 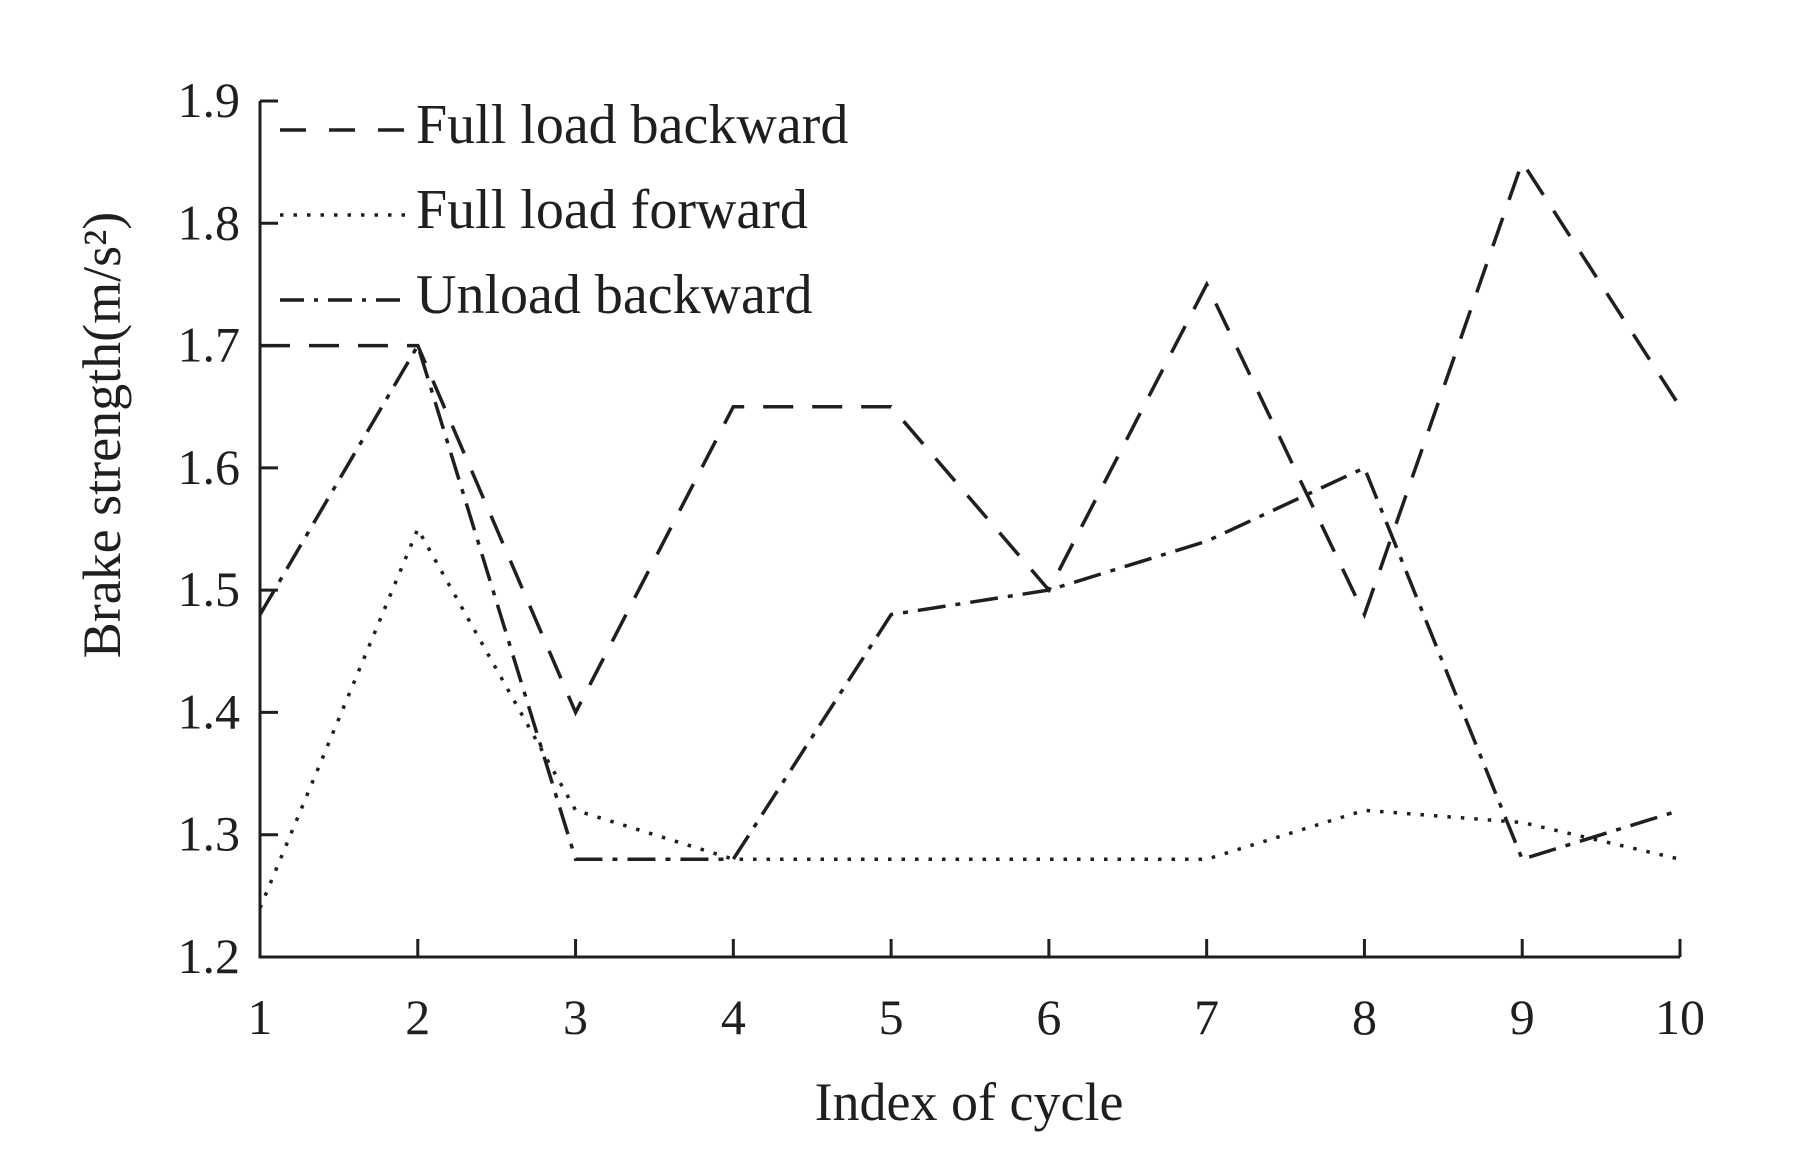 What do you see at coordinates (417, 1017) in the screenshot?
I see `x-tick-label: 2` at bounding box center [417, 1017].